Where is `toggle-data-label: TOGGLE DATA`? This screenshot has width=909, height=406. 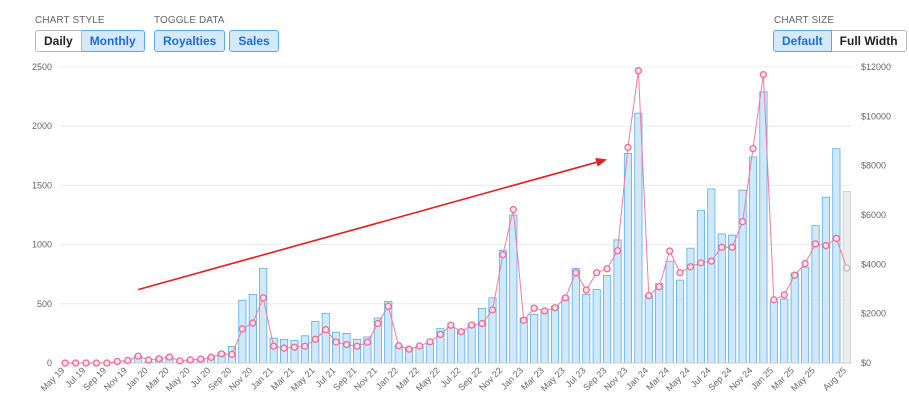 toggle-data-label: TOGGLE DATA is located at coordinates (189, 20).